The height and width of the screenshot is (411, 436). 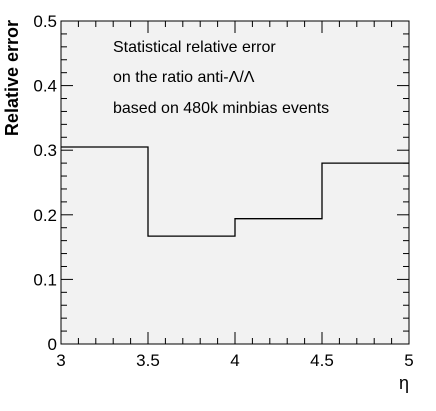 I want to click on x-tick-label: 5, so click(x=408, y=360).